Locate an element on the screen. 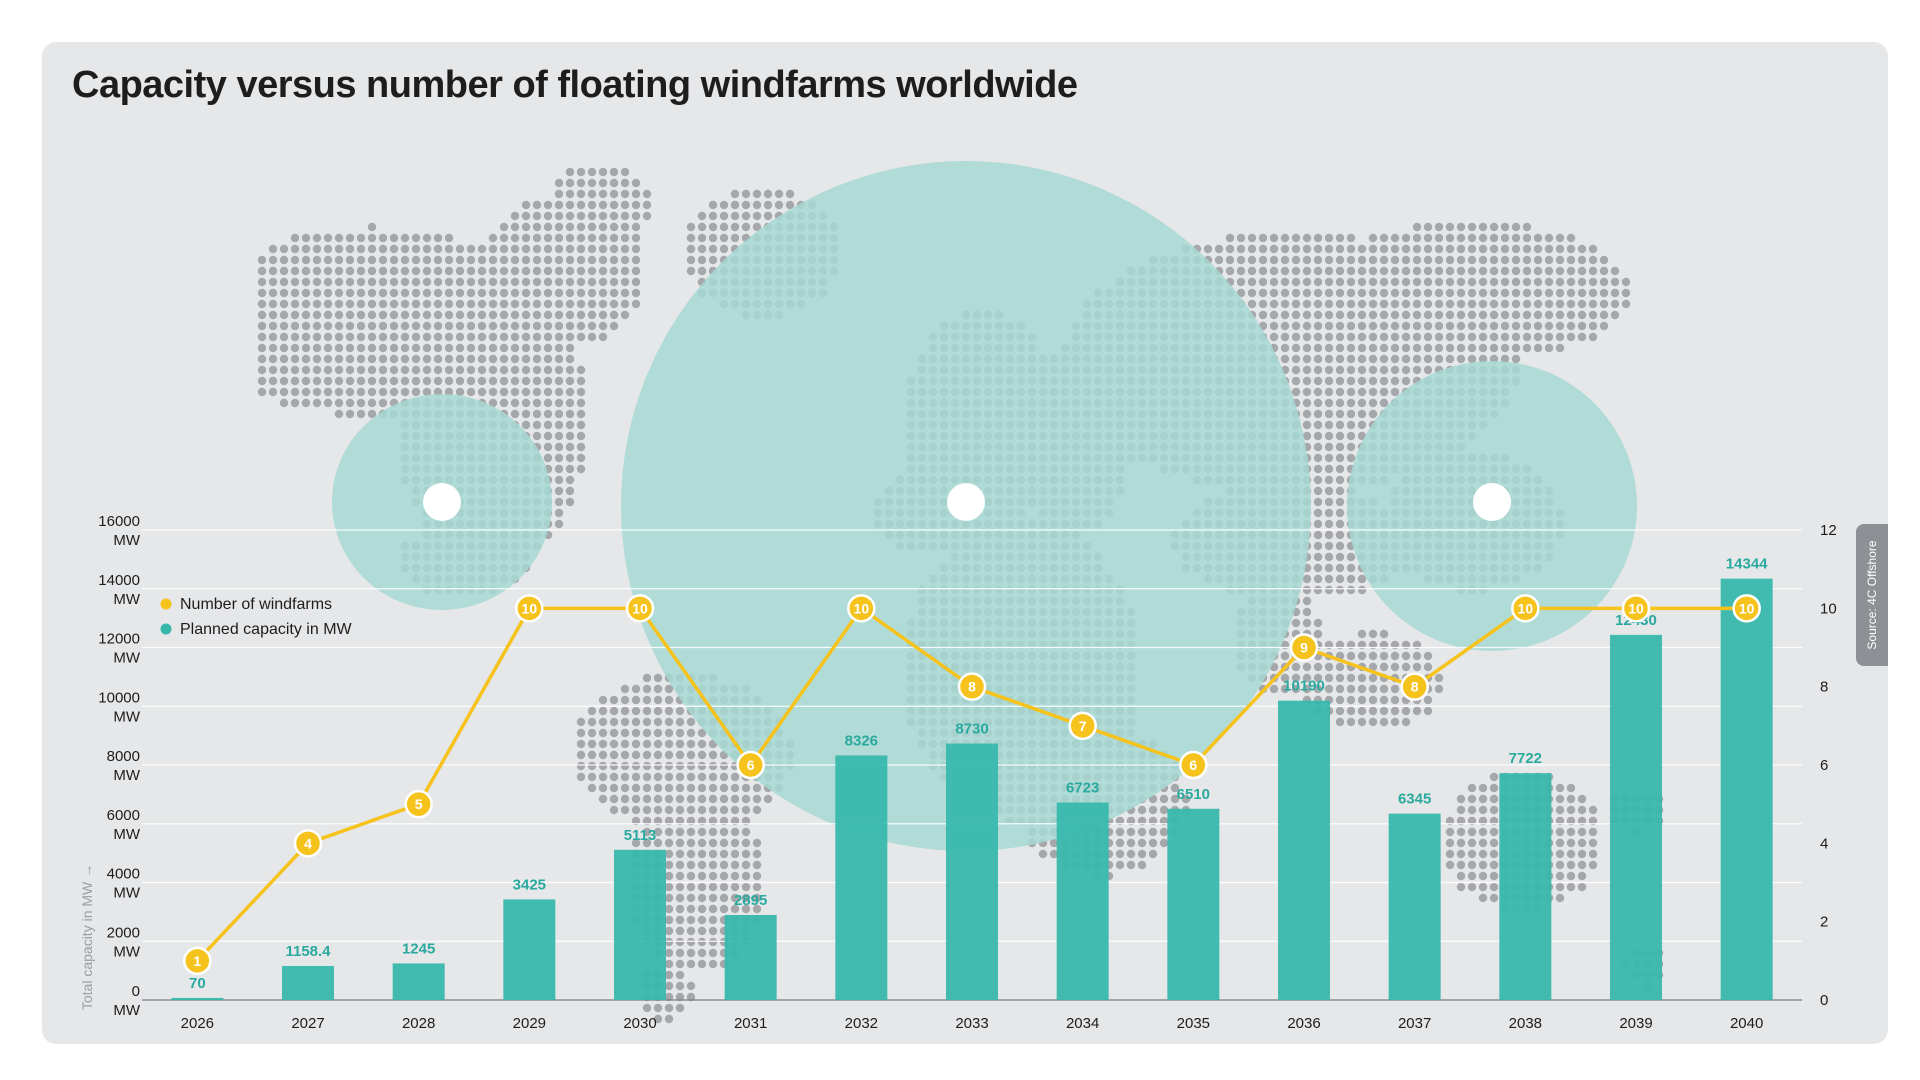 The height and width of the screenshot is (1080, 1920). bar-label-2034: 6723 is located at coordinates (1082, 788).